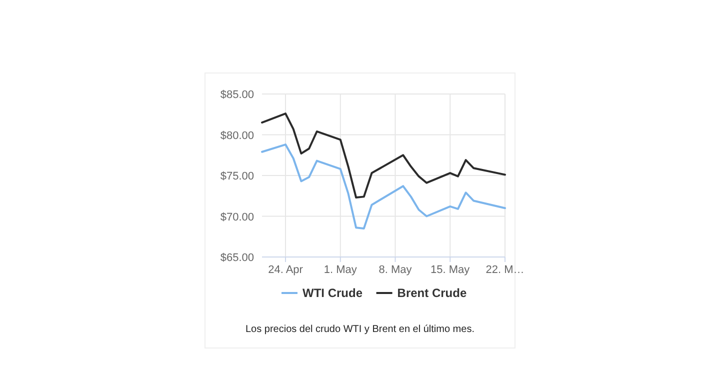  Describe the element at coordinates (237, 258) in the screenshot. I see `y-tick-label: $65.00` at that location.